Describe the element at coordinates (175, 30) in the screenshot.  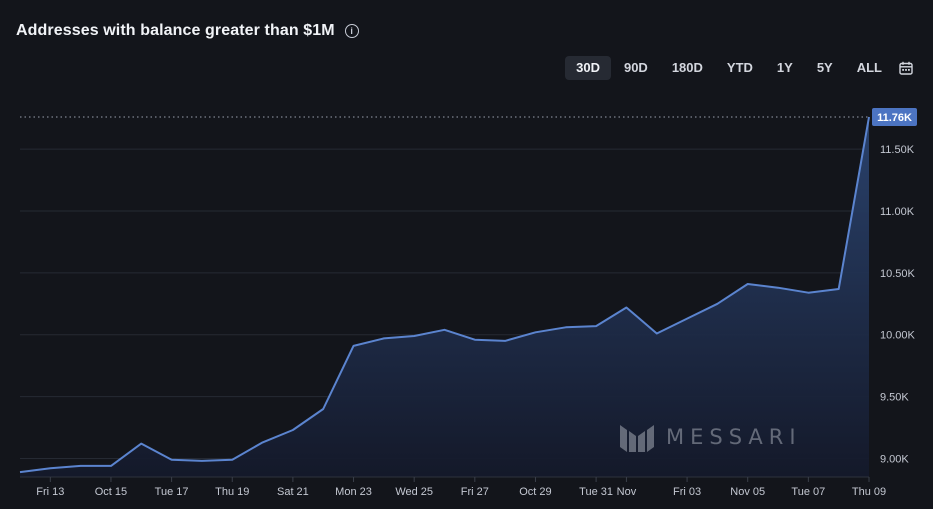
I see `chart-title: Addresses with balance greater than $1M` at that location.